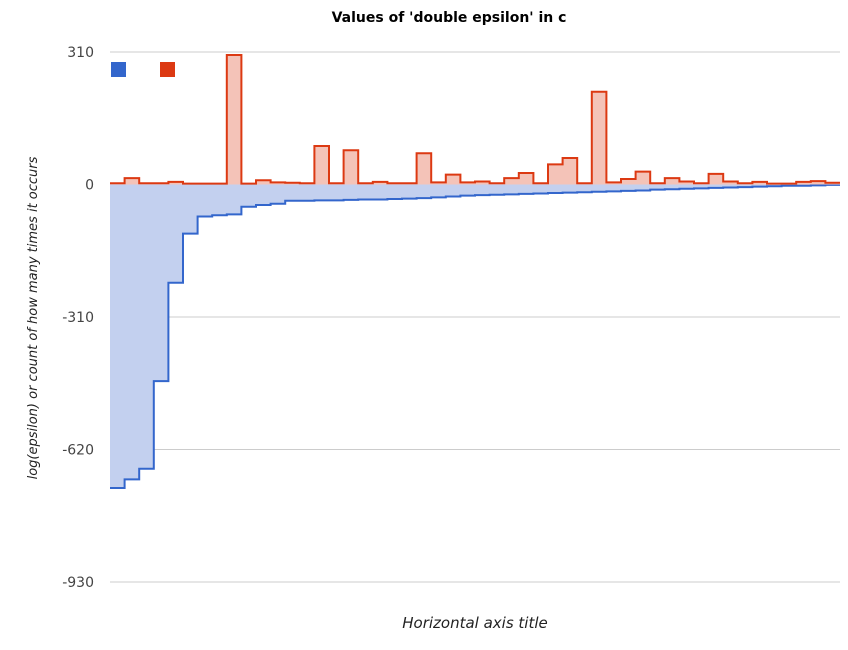 This screenshot has width=848, height=650. I want to click on y-tick-label: 310, so click(80, 53).